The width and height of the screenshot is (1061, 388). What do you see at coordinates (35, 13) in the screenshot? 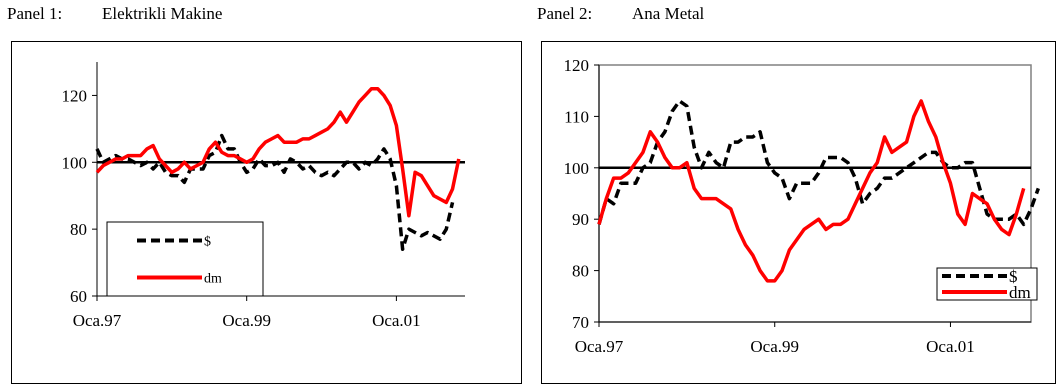
I see `panel-1-label: Panel 1:` at bounding box center [35, 13].